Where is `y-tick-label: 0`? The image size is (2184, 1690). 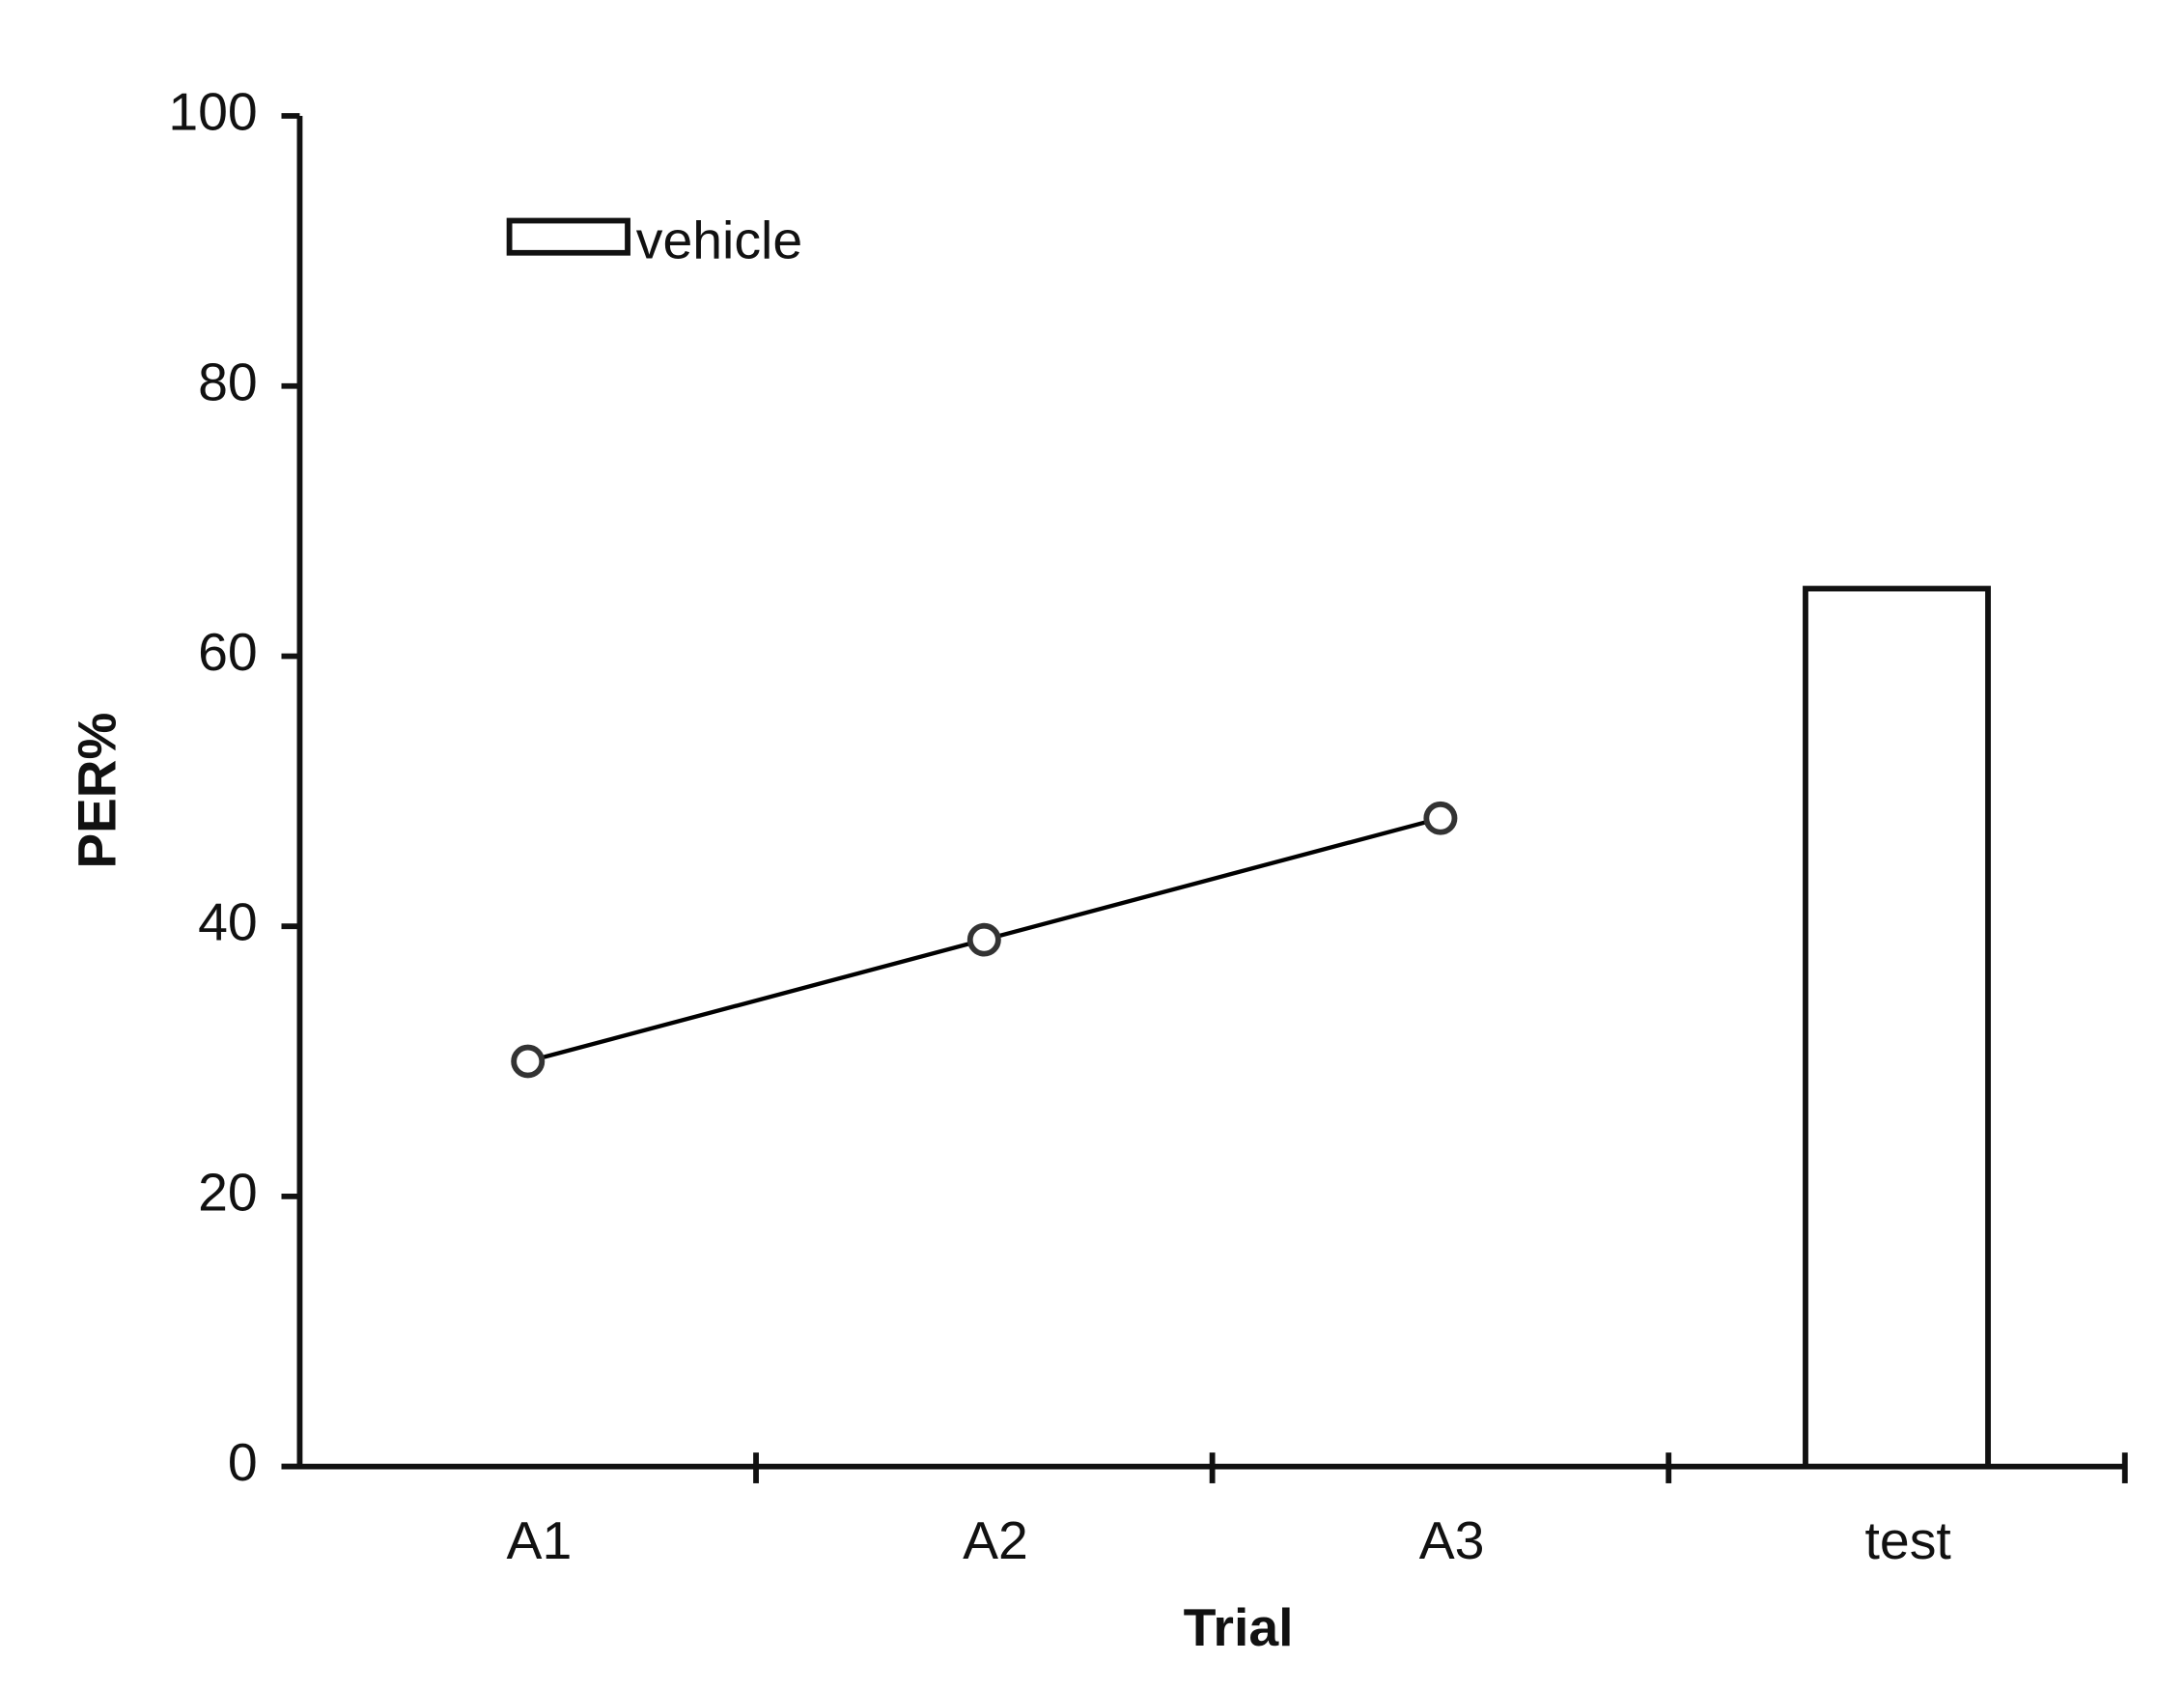 y-tick-label: 0 is located at coordinates (243, 1462).